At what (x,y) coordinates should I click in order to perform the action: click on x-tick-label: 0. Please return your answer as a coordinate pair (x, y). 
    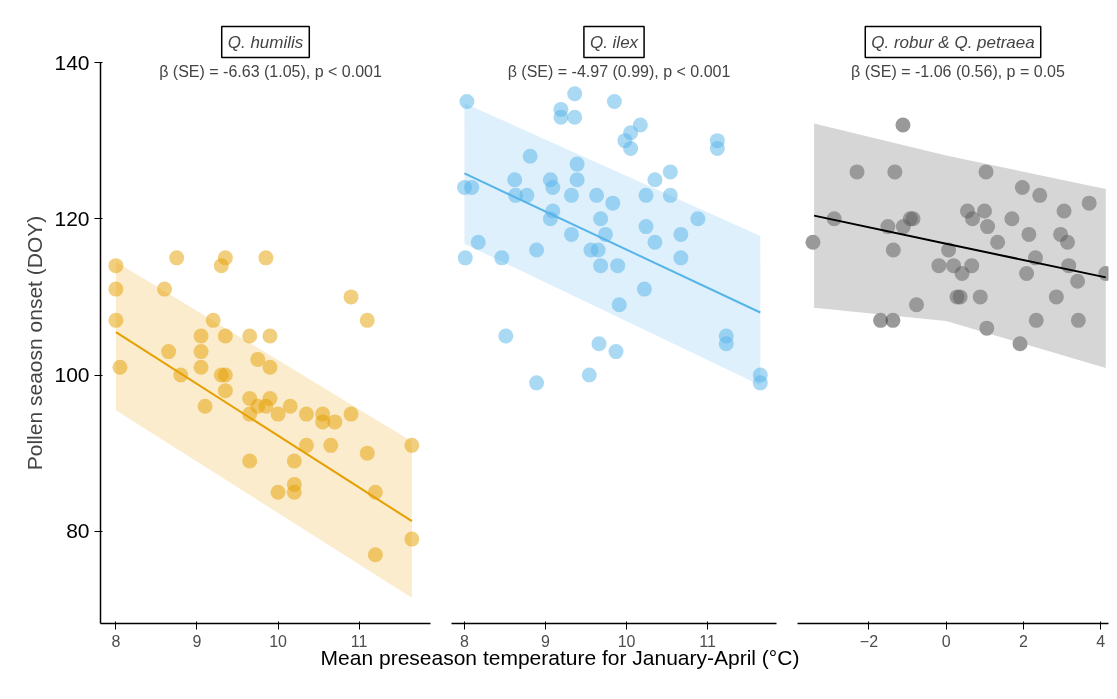
    Looking at the image, I should click on (946, 641).